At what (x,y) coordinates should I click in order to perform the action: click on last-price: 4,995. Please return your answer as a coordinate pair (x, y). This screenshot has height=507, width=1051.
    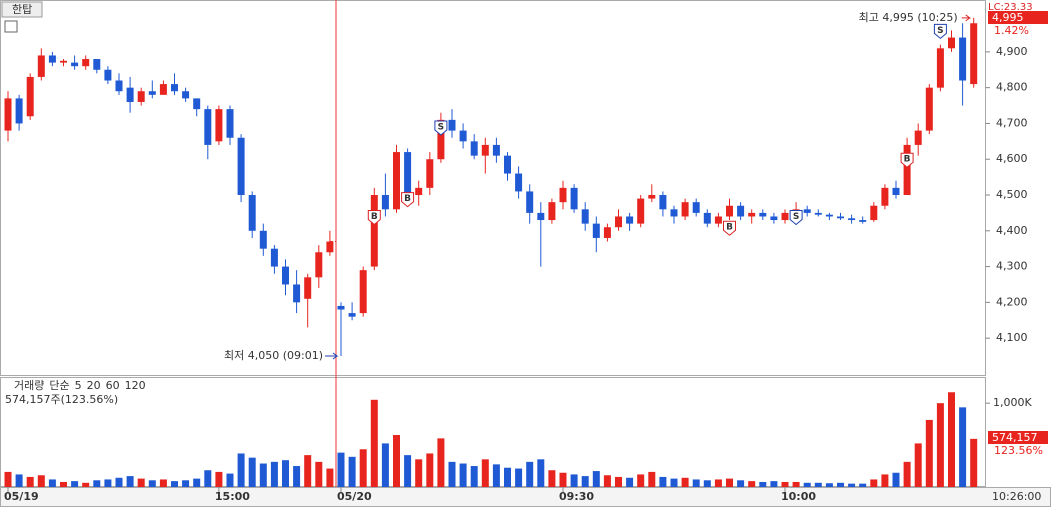
    Looking at the image, I should click on (1008, 17).